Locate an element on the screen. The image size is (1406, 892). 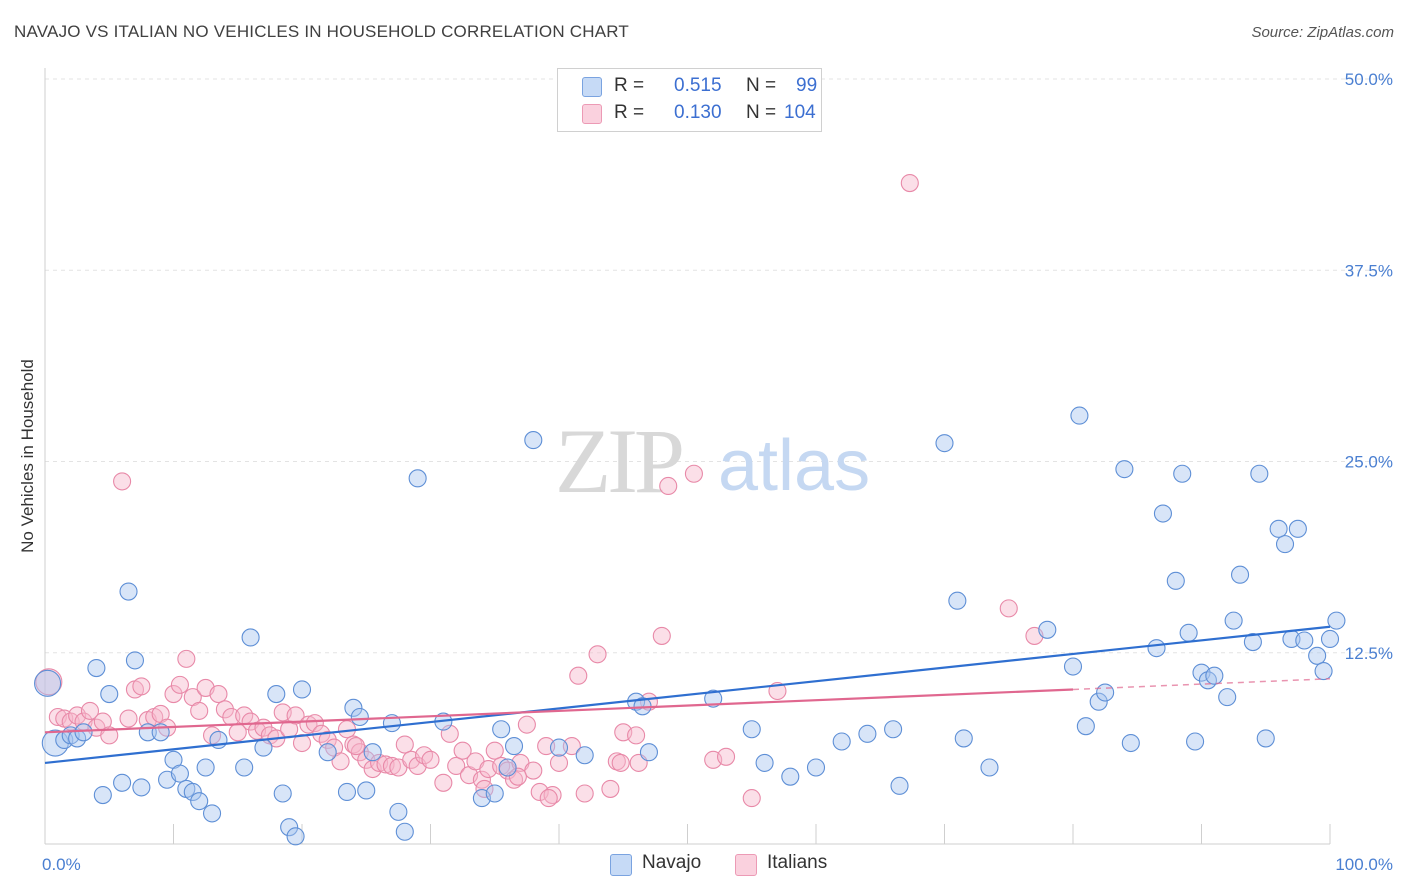
watermark-atlas: atlas is located at coordinates (794, 466).